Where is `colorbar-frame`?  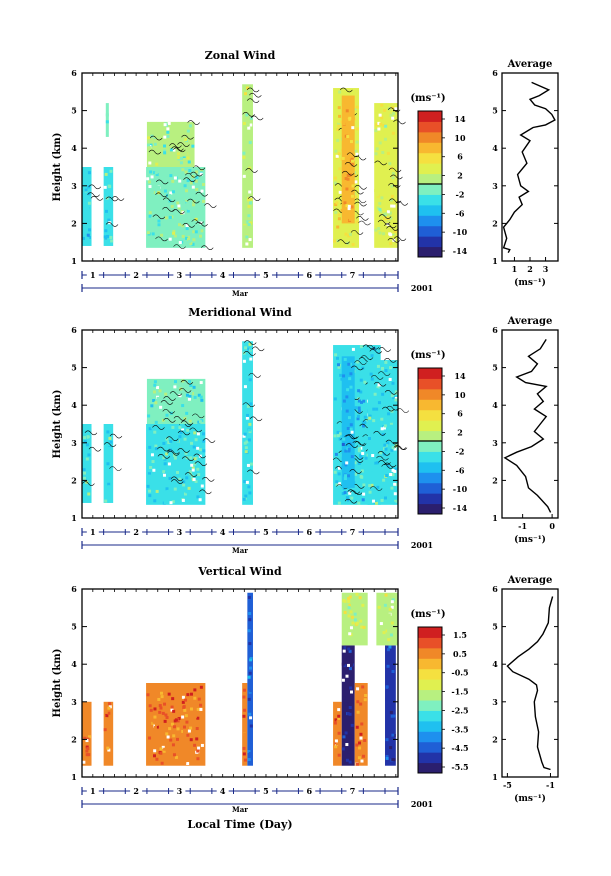 colorbar-frame is located at coordinates (430, 700).